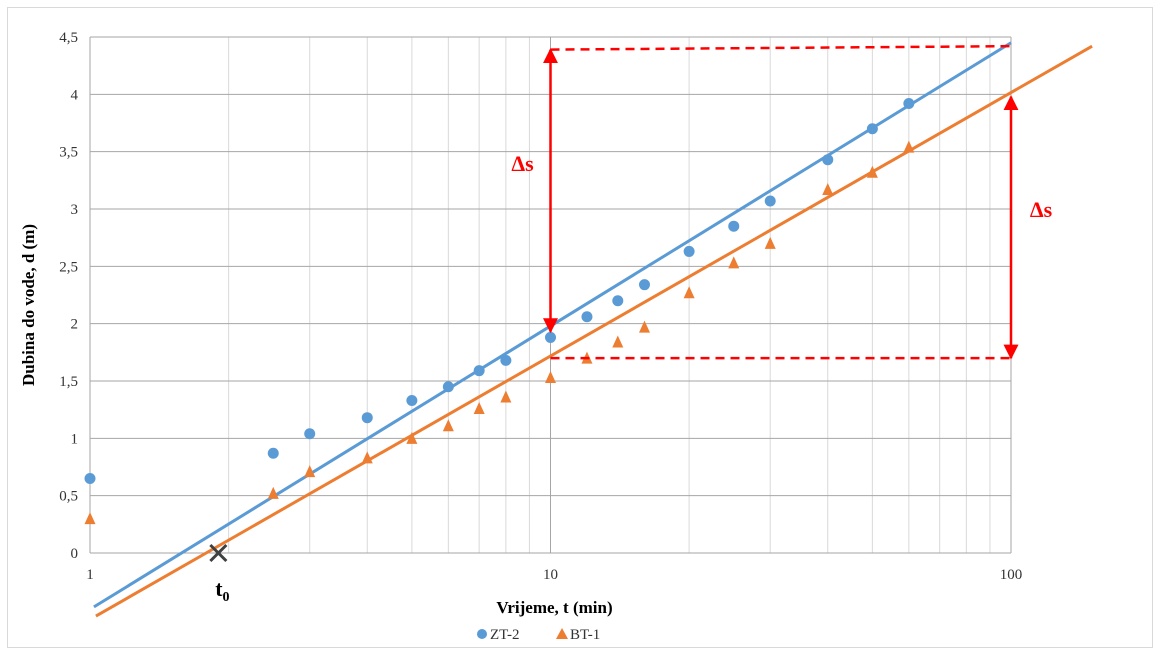 This screenshot has width=1155, height=650. What do you see at coordinates (75, 325) in the screenshot?
I see `y-tick-label: 2` at bounding box center [75, 325].